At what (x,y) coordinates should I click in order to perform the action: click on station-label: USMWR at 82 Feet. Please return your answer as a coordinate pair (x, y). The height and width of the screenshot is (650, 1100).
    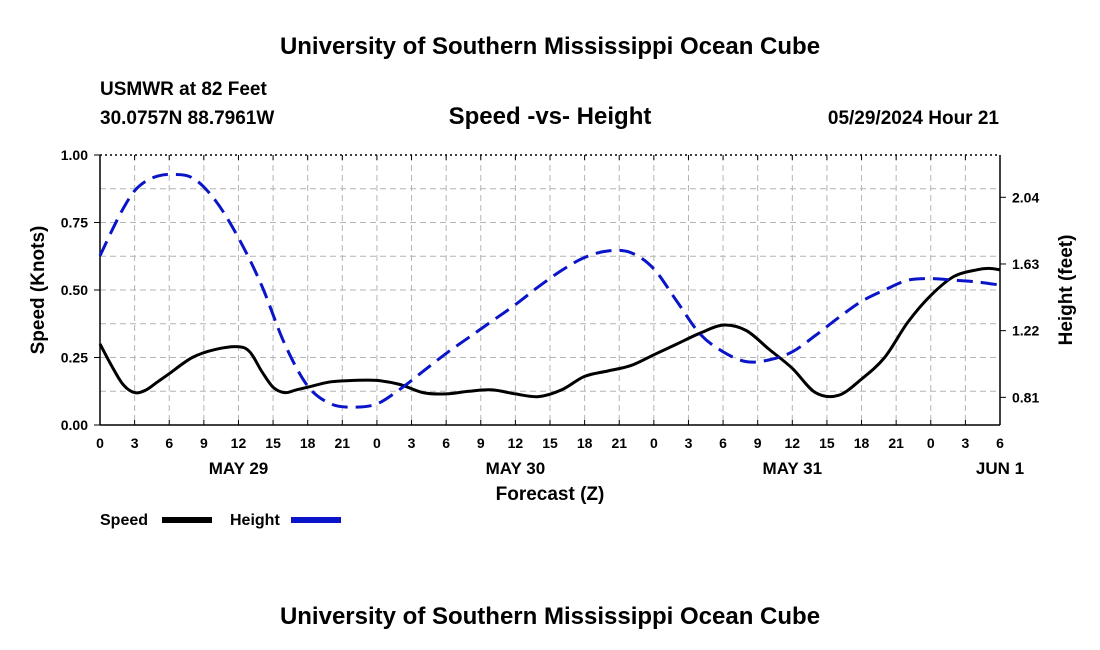
    Looking at the image, I should click on (183, 89).